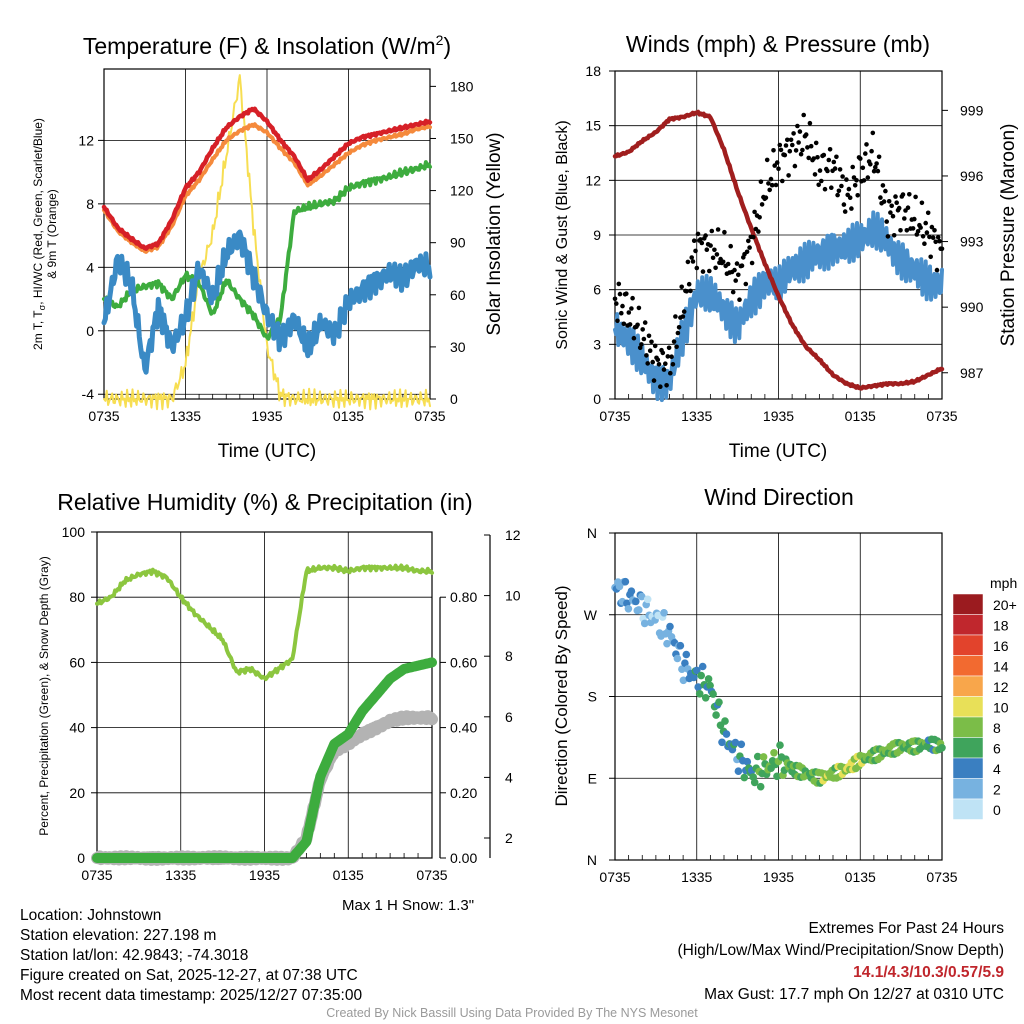 Image resolution: width=1024 pixels, height=1024 pixels. Describe the element at coordinates (134, 955) in the screenshot. I see `latlon-text: Station lat/lon: 42.9843; -74.3018` at that location.